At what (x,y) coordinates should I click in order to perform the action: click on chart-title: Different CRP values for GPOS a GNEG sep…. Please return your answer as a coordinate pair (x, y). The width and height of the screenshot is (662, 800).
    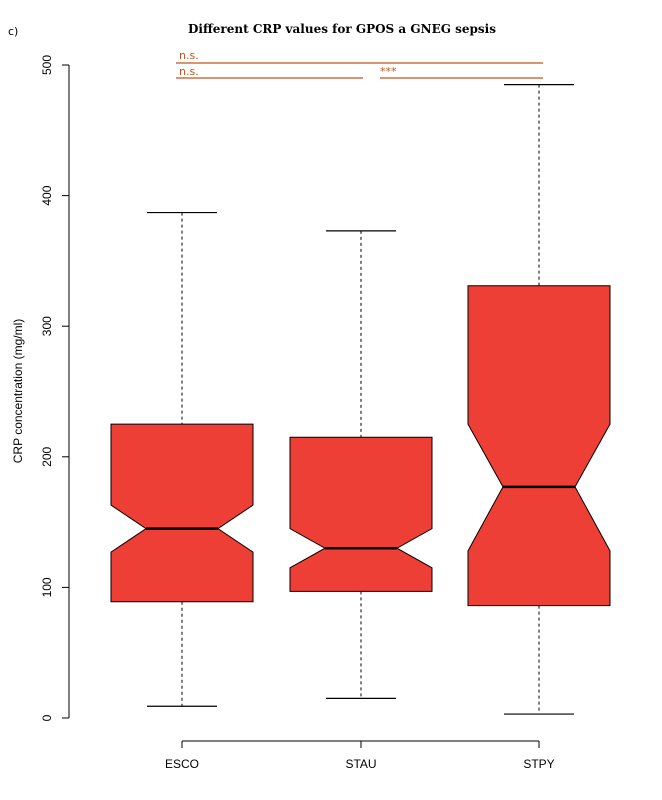
    Looking at the image, I should click on (342, 29).